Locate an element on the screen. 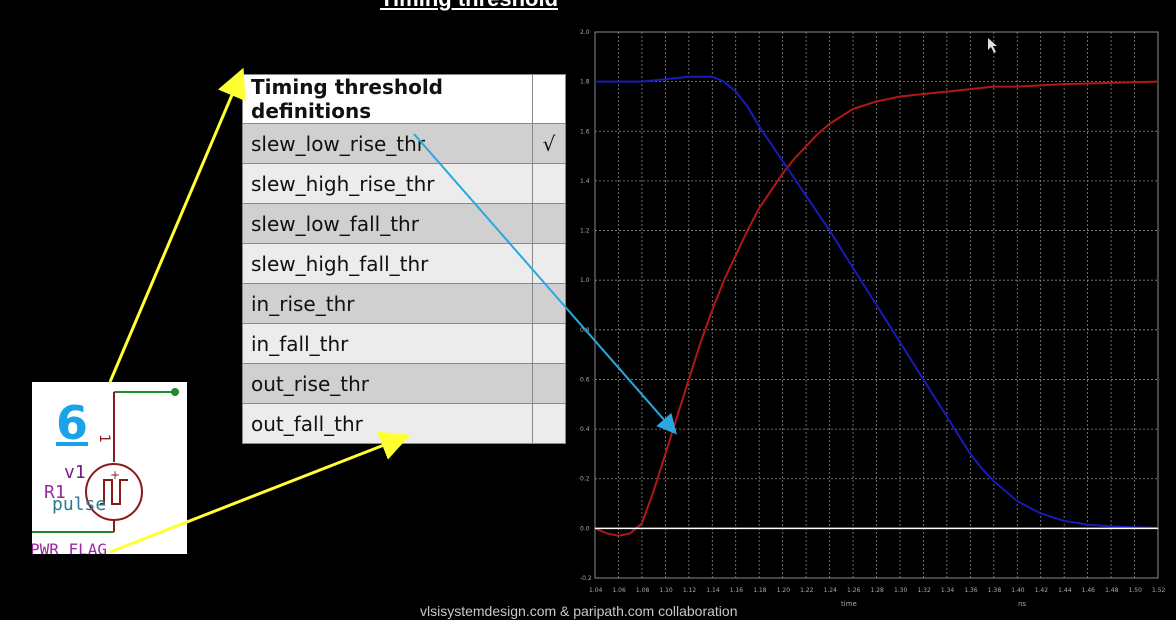  x-tick-label: 1.38 is located at coordinates (995, 590).